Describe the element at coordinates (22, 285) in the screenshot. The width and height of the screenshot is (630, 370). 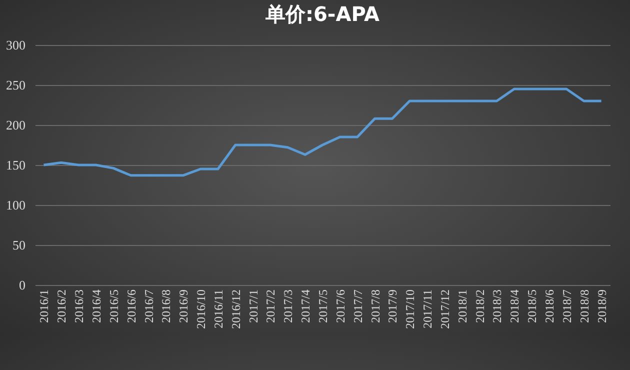
I see `y-tick-label: 0` at that location.